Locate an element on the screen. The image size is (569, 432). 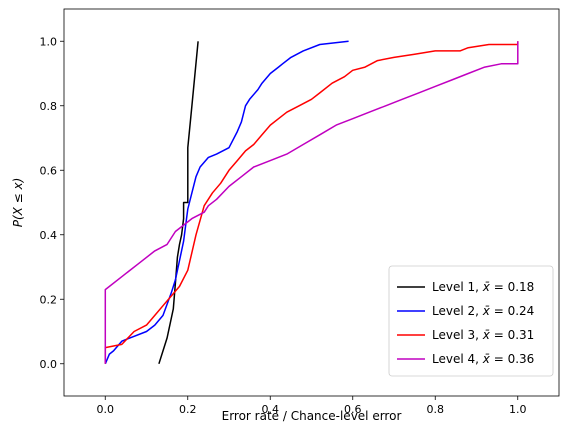
legend-mean-value: 0.18 is located at coordinates (521, 287).